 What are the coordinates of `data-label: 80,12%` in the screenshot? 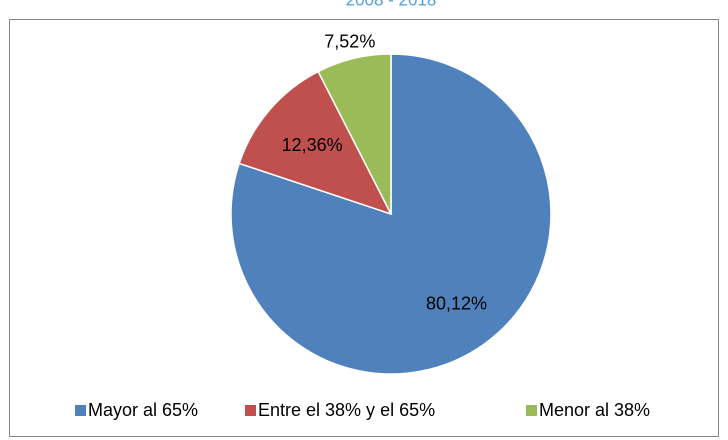 It's located at (456, 304).